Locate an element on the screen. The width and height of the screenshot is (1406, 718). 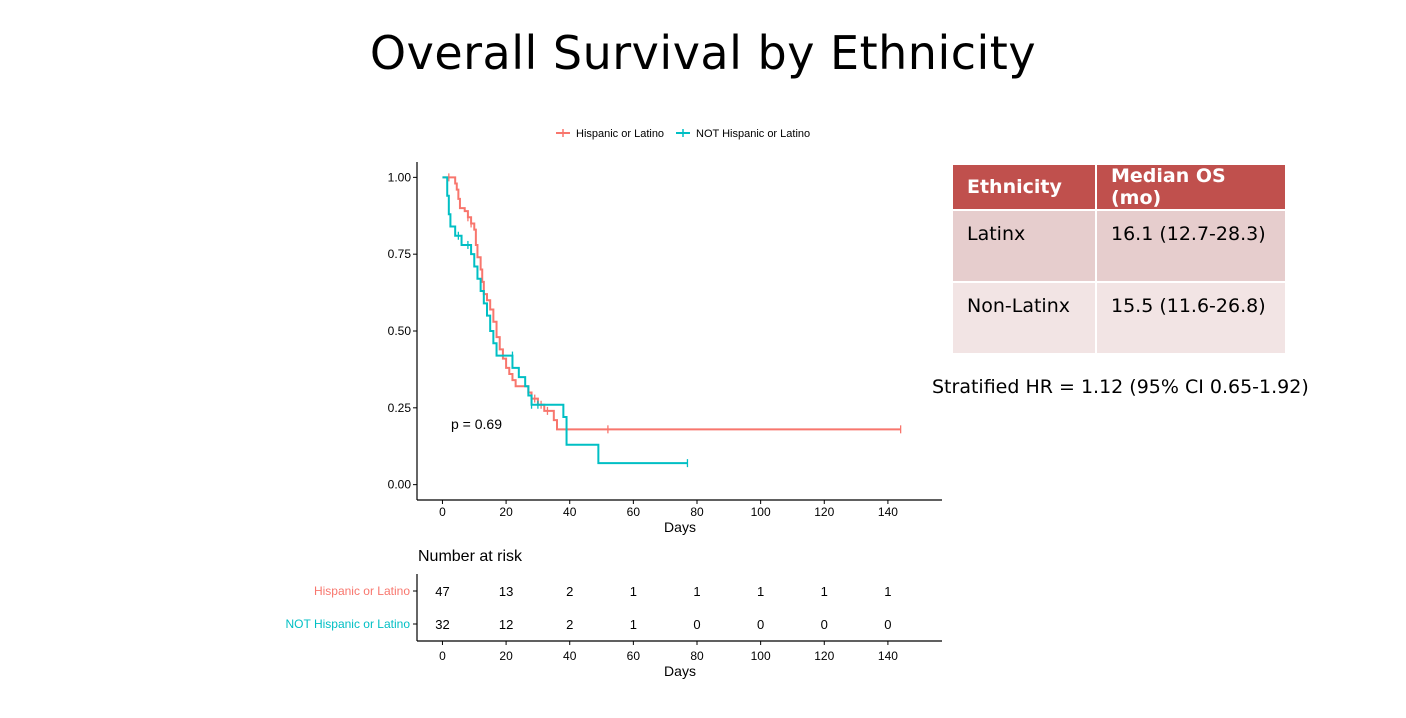
table-row: Non-Latinx 15.5 (11.6-26.8) is located at coordinates (1120, 318).